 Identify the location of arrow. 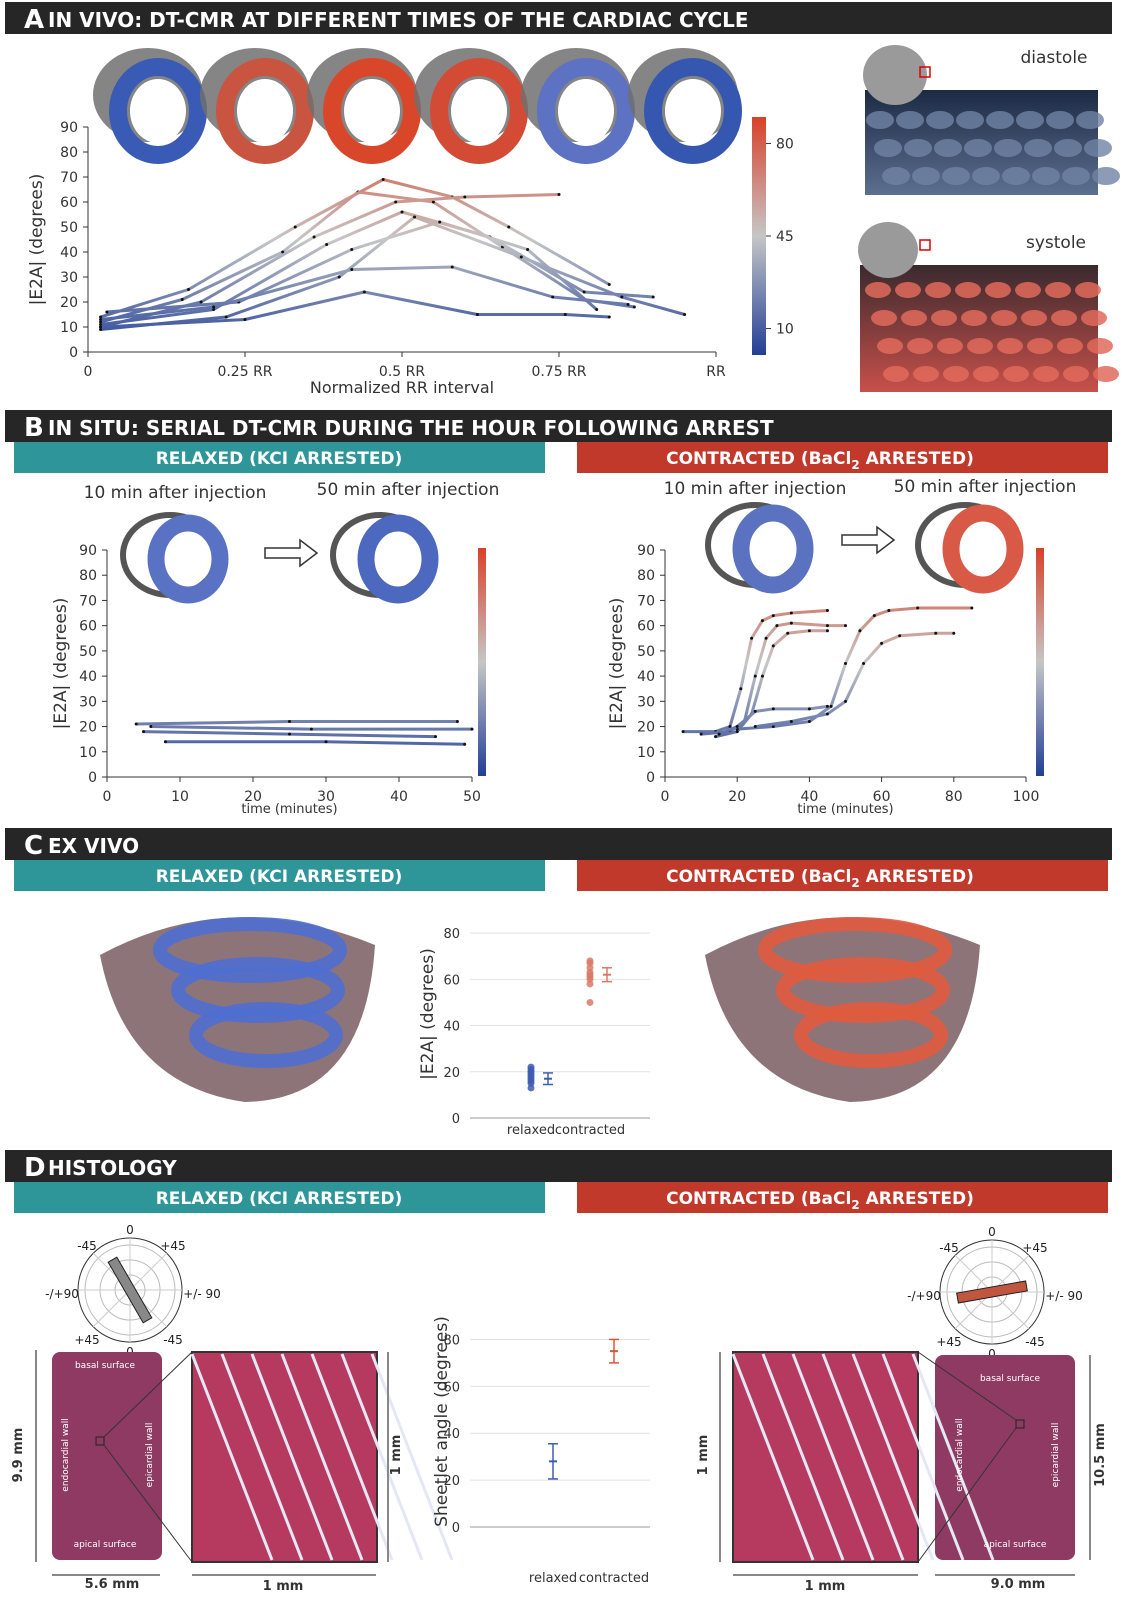
(868, 540).